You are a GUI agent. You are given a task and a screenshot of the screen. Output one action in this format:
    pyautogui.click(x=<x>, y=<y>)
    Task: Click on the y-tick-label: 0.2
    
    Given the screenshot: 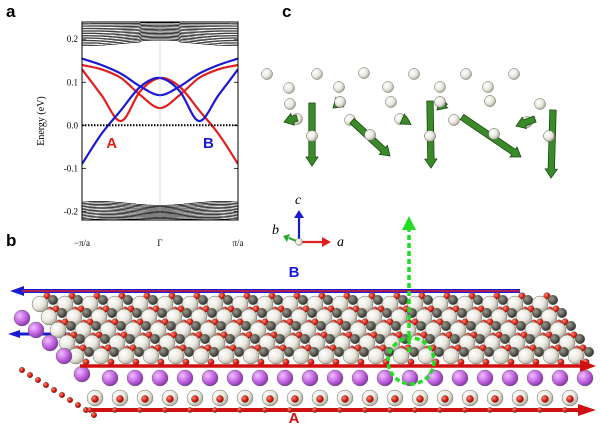 What is the action you would take?
    pyautogui.click(x=72, y=39)
    